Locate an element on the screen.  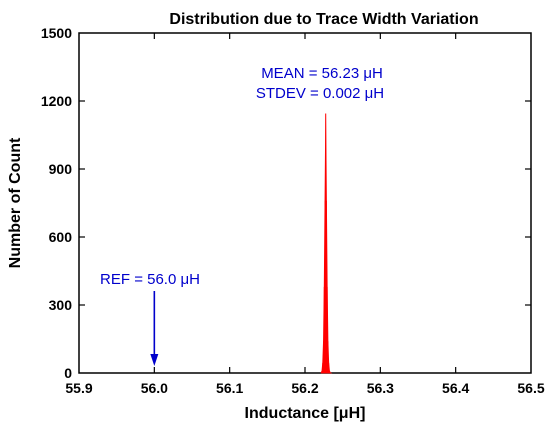
ref-arrow is located at coordinates (154, 328).